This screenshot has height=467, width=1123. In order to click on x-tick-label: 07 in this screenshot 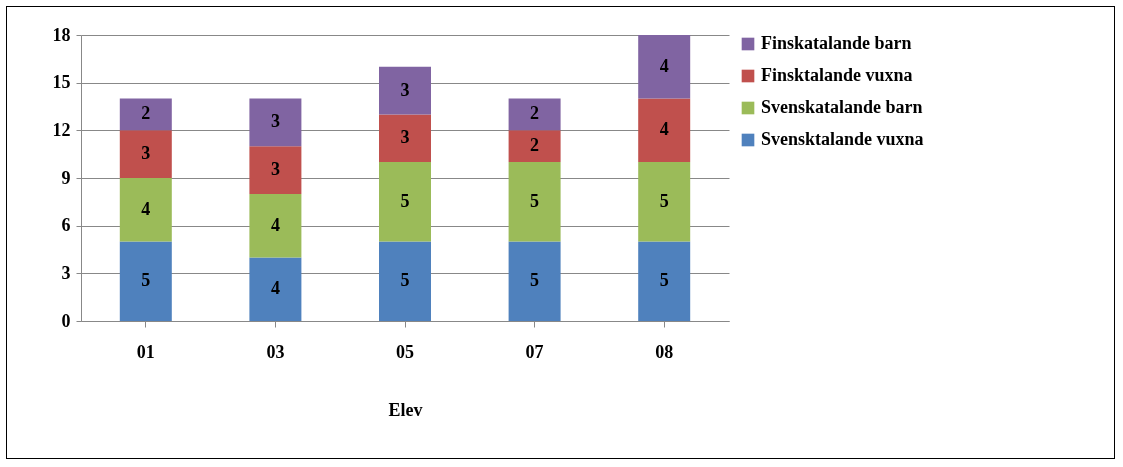, I will do `click(534, 351)`.